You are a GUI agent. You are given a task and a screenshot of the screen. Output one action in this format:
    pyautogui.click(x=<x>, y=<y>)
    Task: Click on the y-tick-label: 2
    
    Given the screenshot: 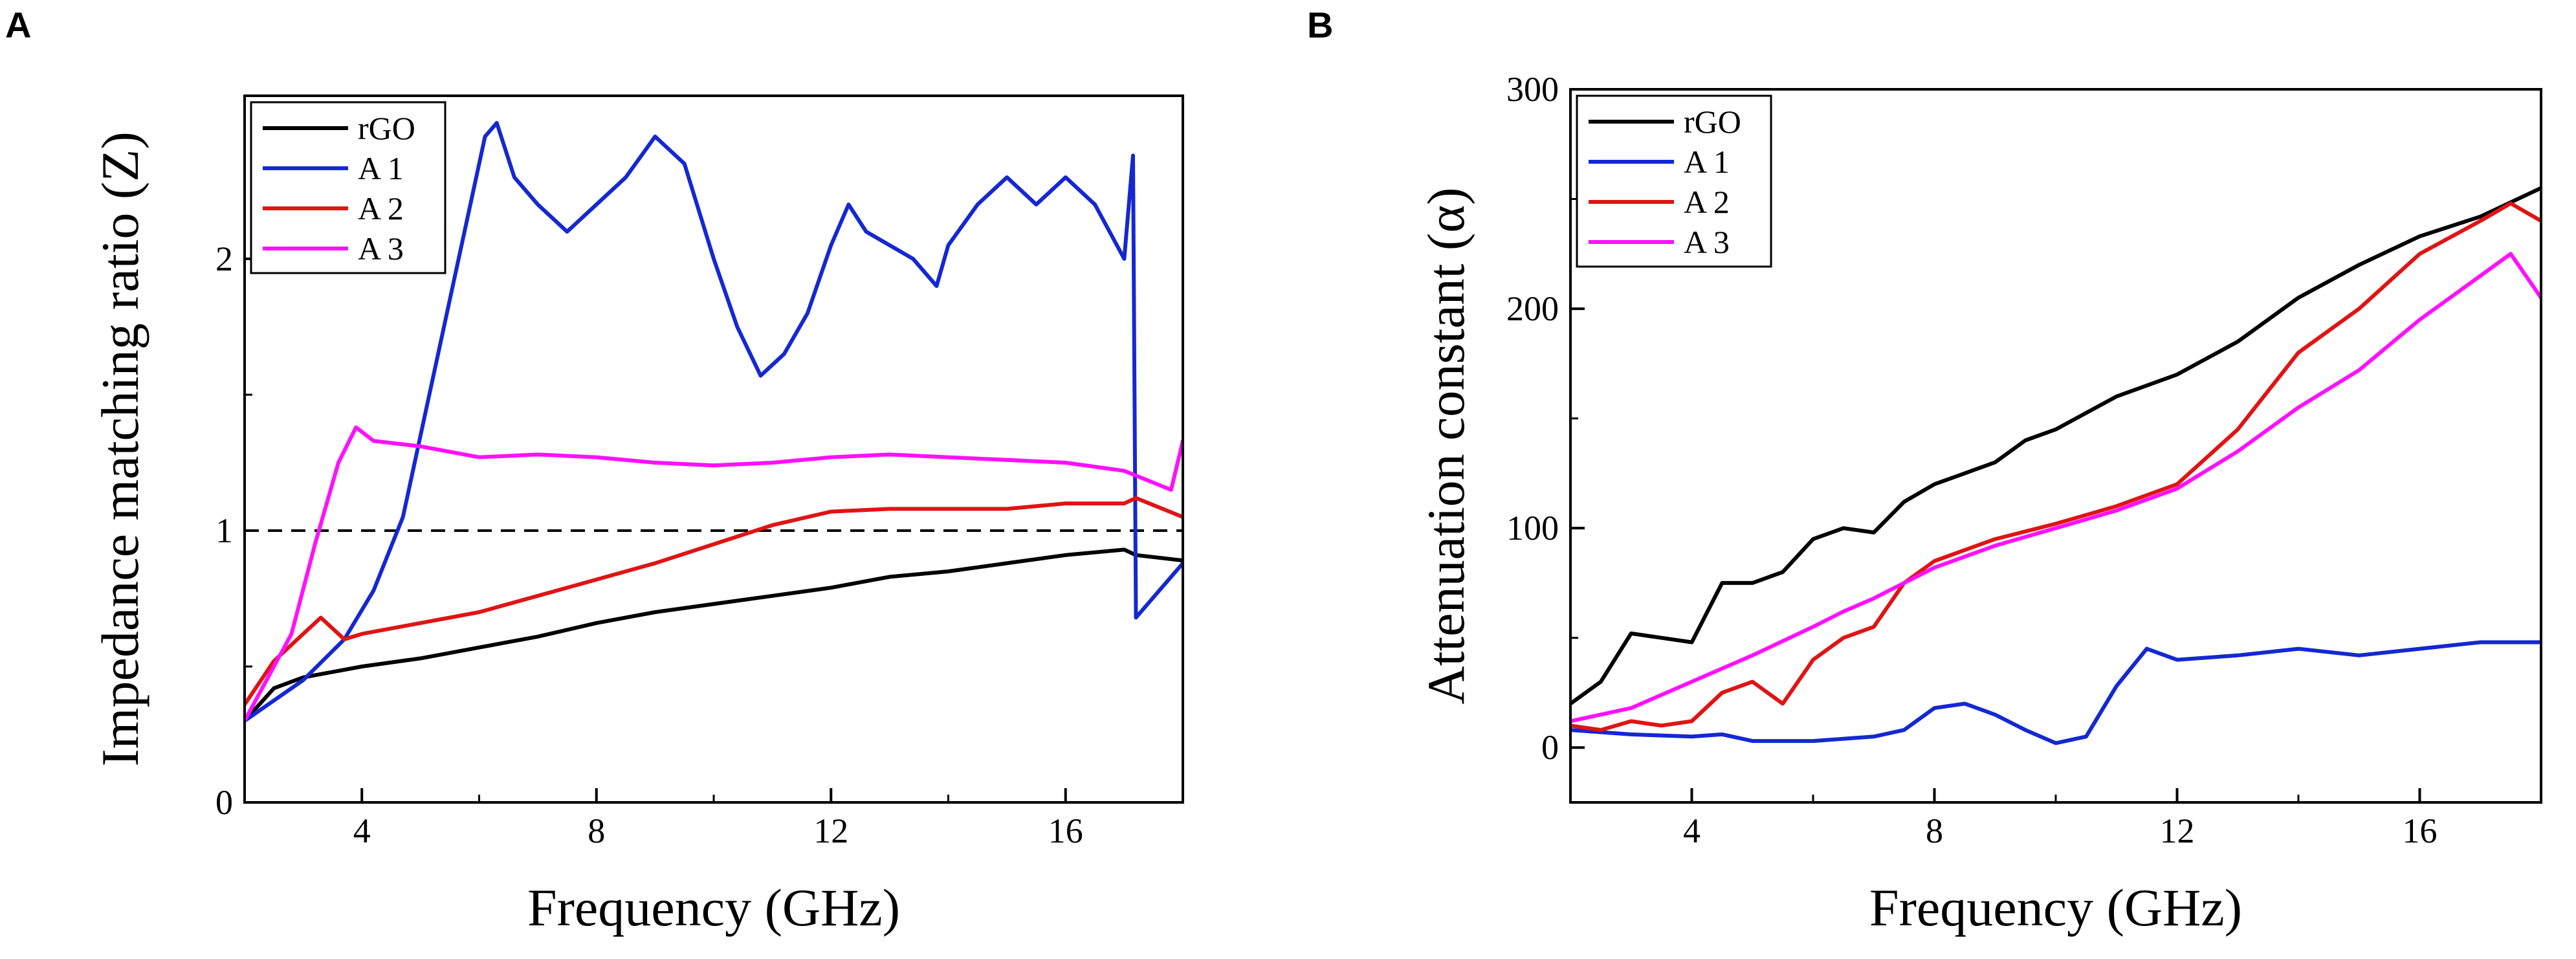 What is the action you would take?
    pyautogui.click(x=224, y=258)
    